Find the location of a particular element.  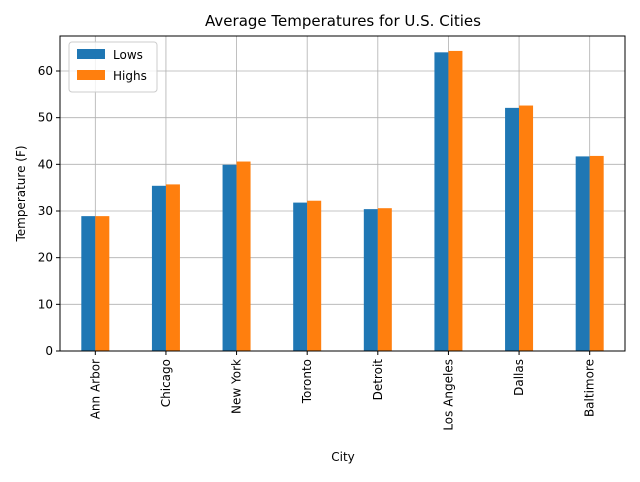

legend-label: Lows is located at coordinates (128, 55).